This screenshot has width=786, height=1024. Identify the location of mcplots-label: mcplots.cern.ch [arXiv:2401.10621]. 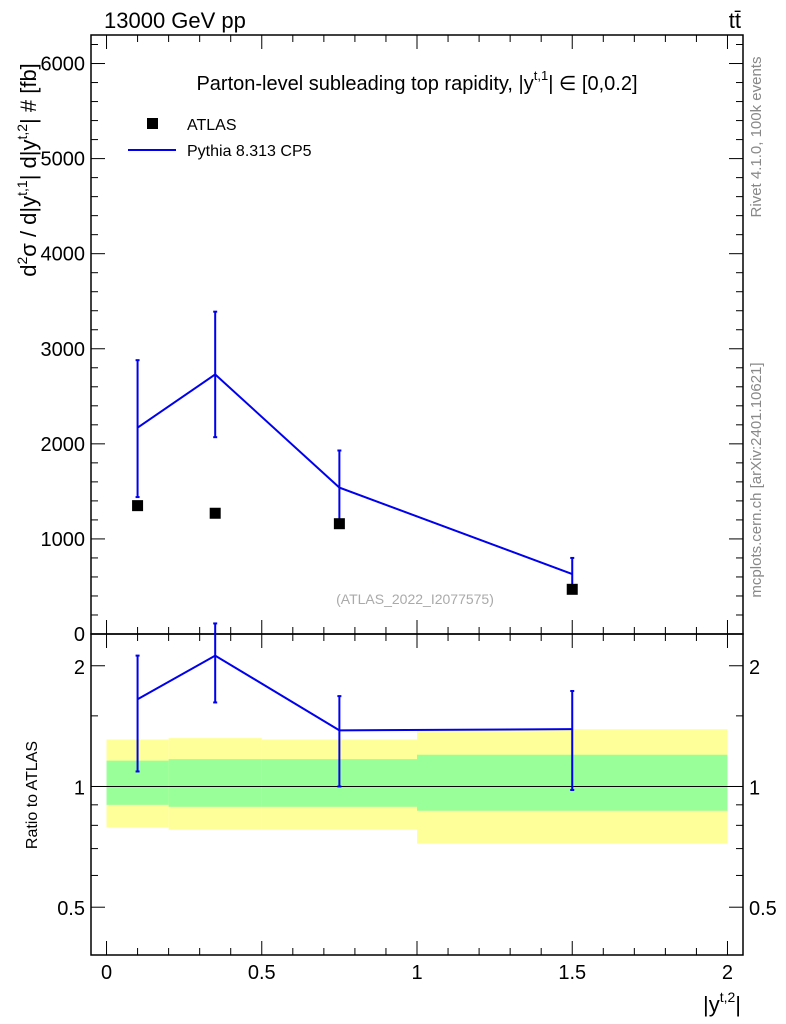
(756, 479).